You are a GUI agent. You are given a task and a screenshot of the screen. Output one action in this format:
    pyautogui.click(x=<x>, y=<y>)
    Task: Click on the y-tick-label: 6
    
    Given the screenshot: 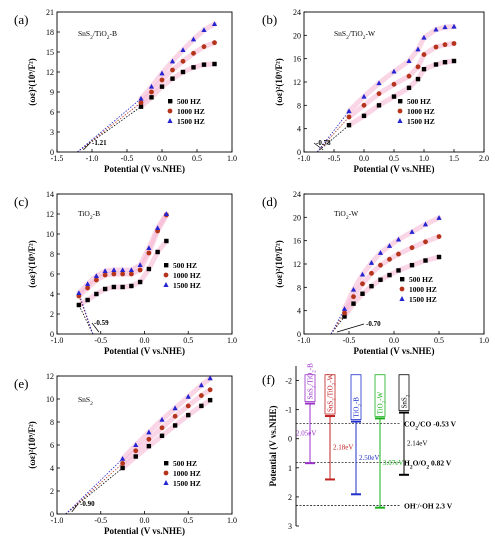 What is the action you would take?
    pyautogui.click(x=52, y=445)
    